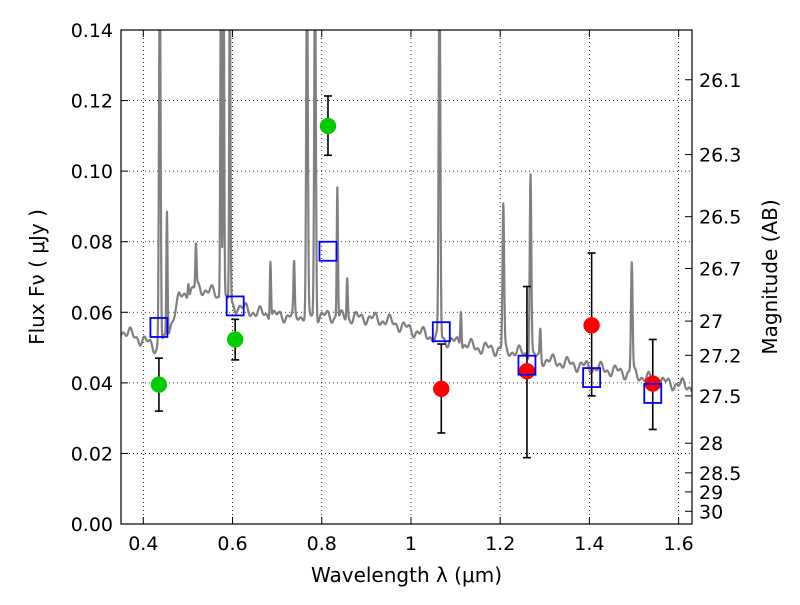 This screenshot has width=800, height=605. I want to click on x-axis-title: Wavelength λ (μm), so click(406, 575).